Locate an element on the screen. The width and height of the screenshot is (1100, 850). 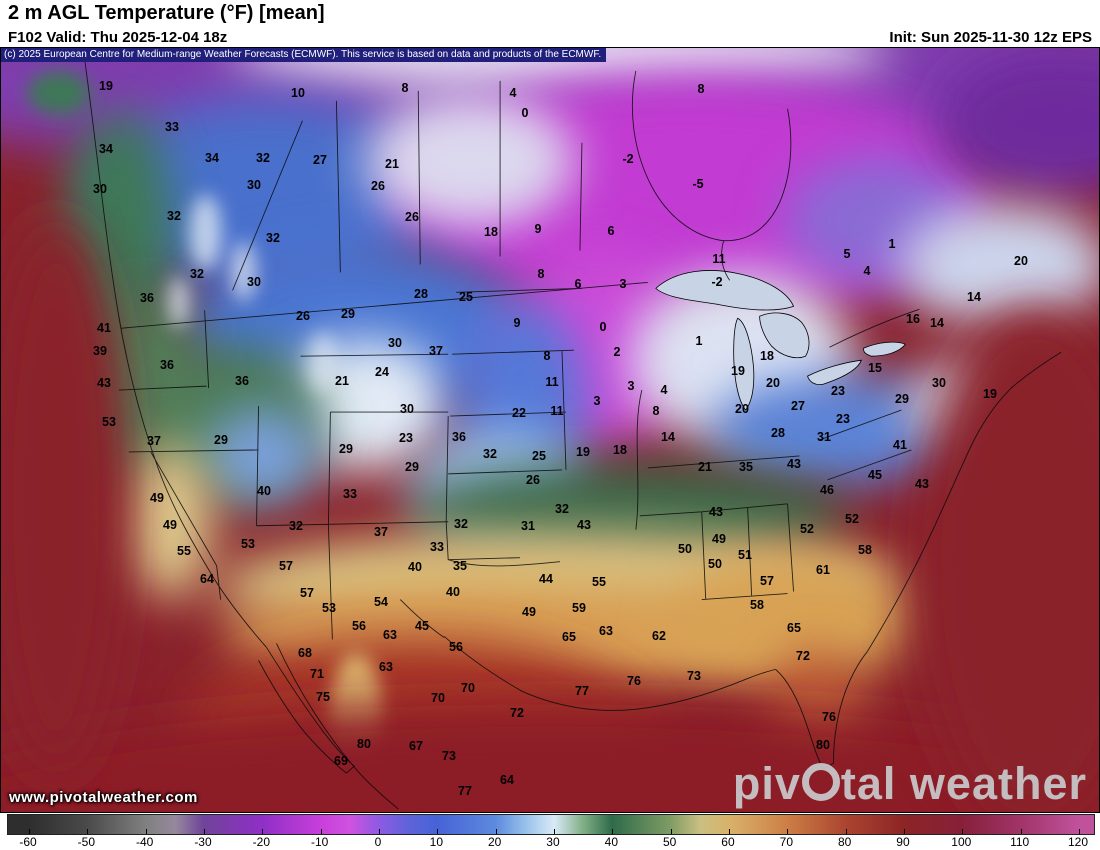
scale-value-label: 40 is located at coordinates (611, 842).